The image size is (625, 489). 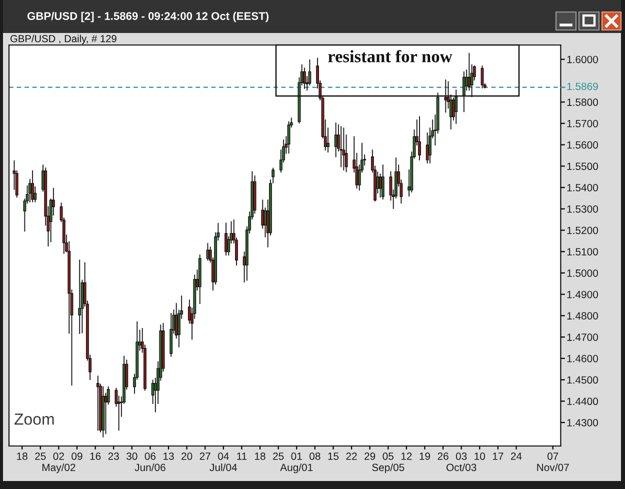 What do you see at coordinates (582, 380) in the screenshot?
I see `y-tick-label: 1.4500` at bounding box center [582, 380].